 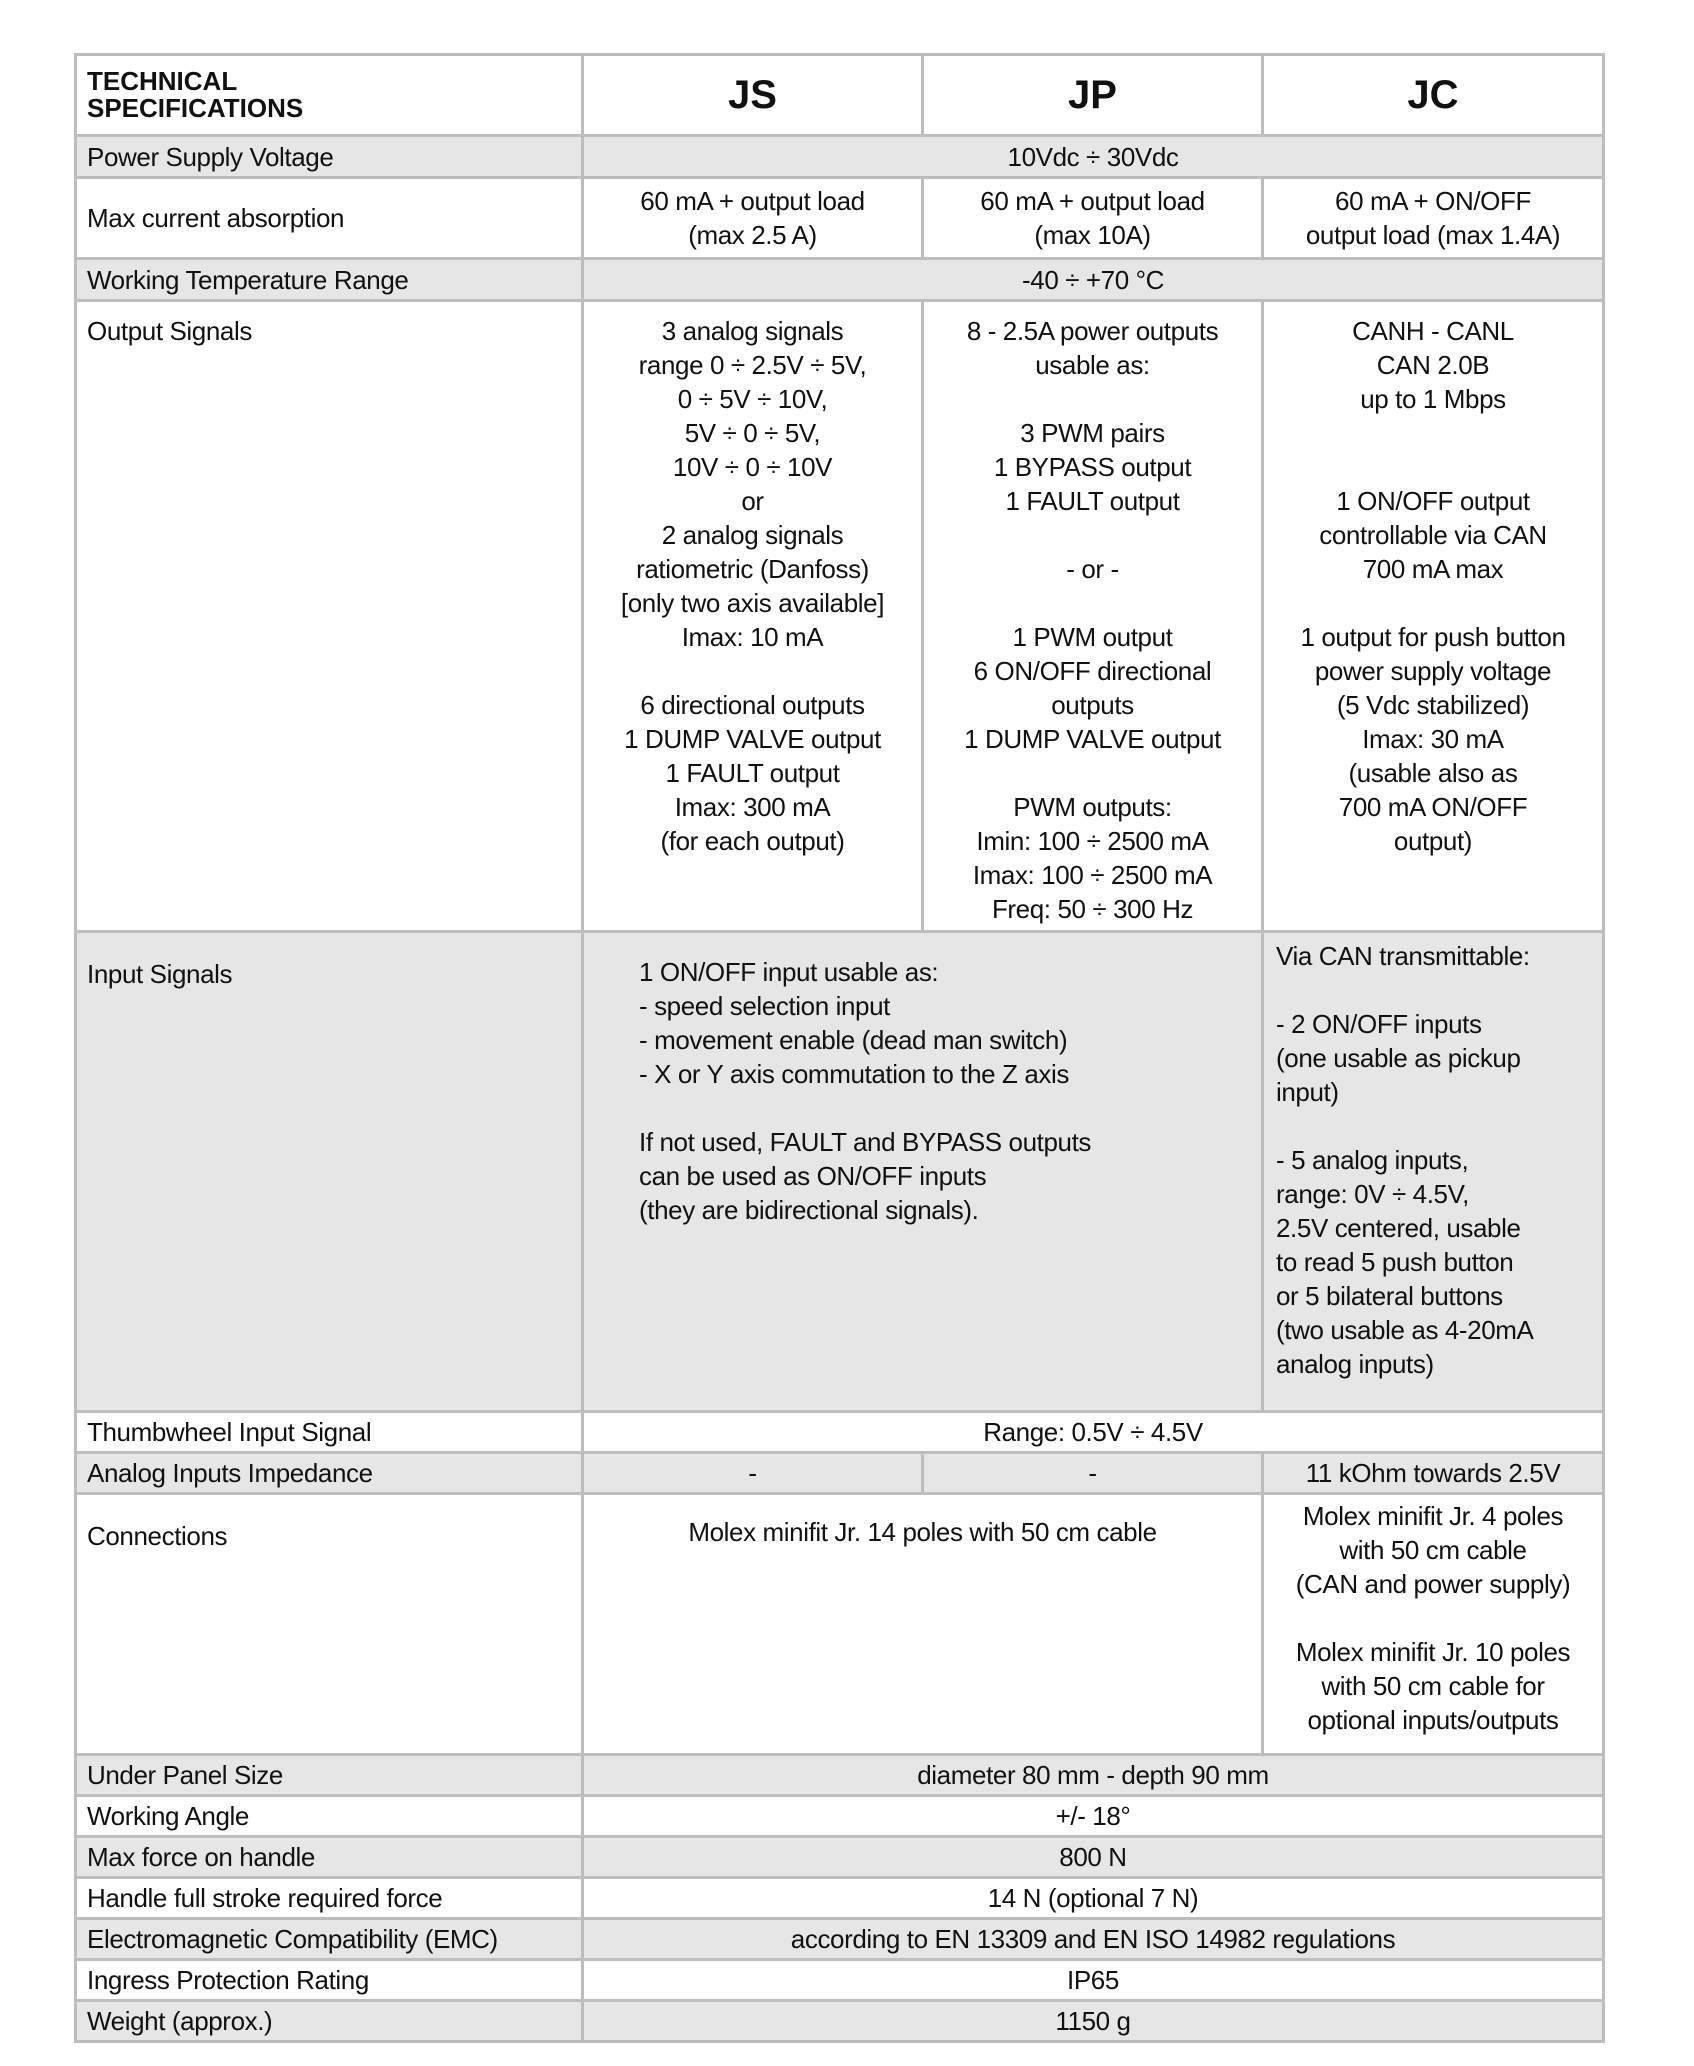 What do you see at coordinates (752, 95) in the screenshot?
I see `column-js: JS` at bounding box center [752, 95].